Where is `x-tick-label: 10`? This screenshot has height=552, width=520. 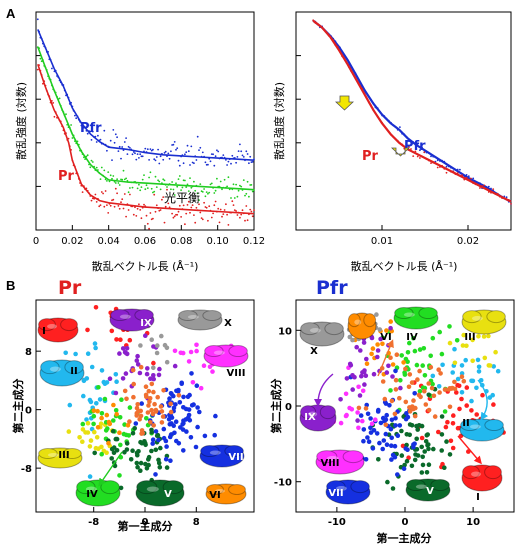
x-tick-label: 10 is located at coordinates (473, 522).